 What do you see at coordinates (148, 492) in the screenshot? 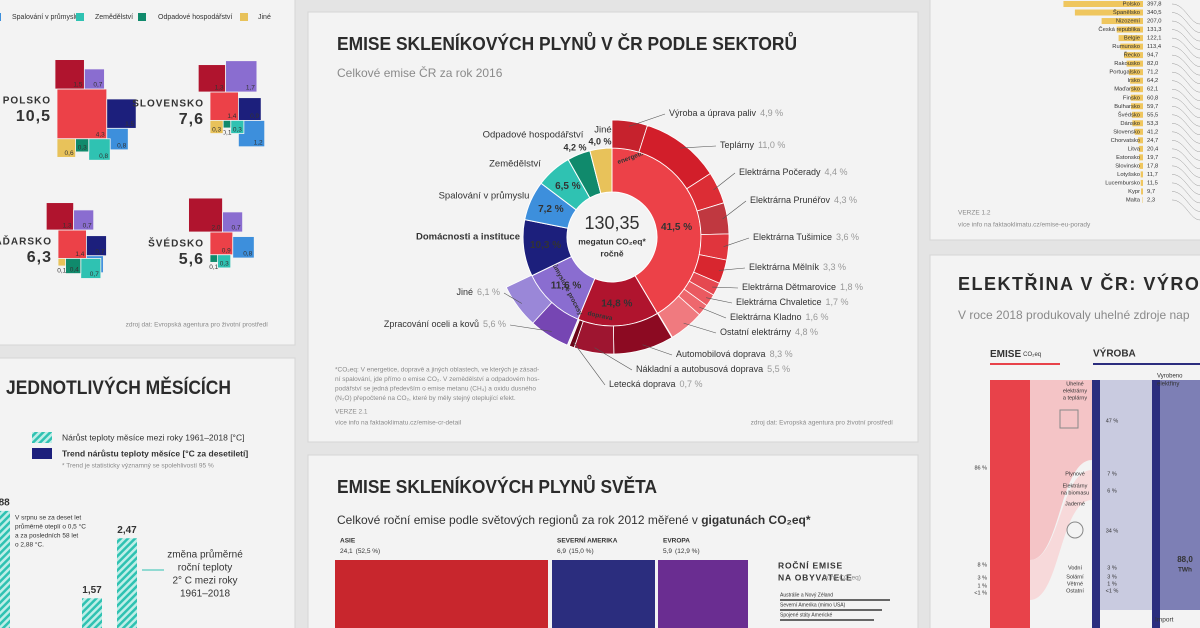
I see `card` at bounding box center [148, 492].